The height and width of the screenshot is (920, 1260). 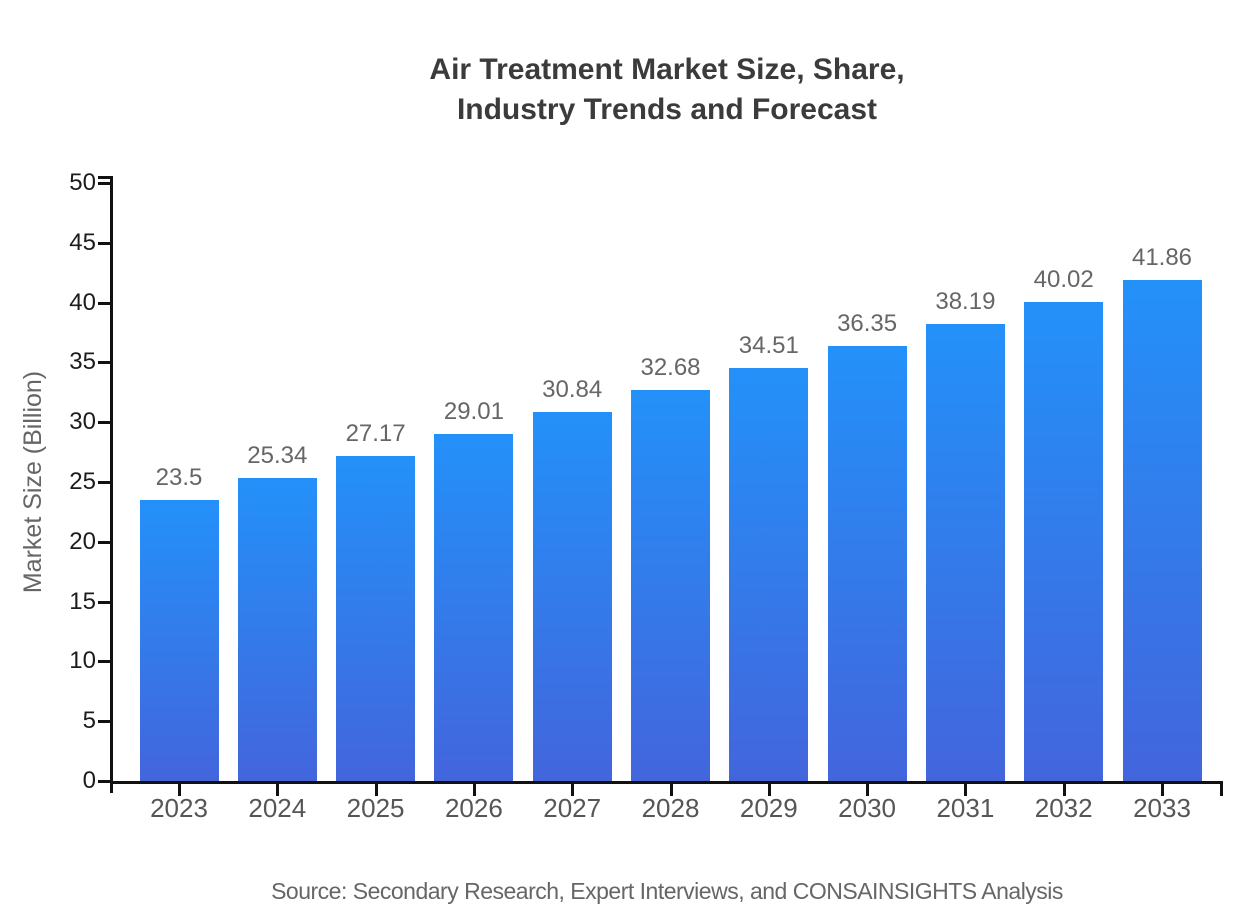 What do you see at coordinates (965, 302) in the screenshot?
I see `bar-value-label: 38.19` at bounding box center [965, 302].